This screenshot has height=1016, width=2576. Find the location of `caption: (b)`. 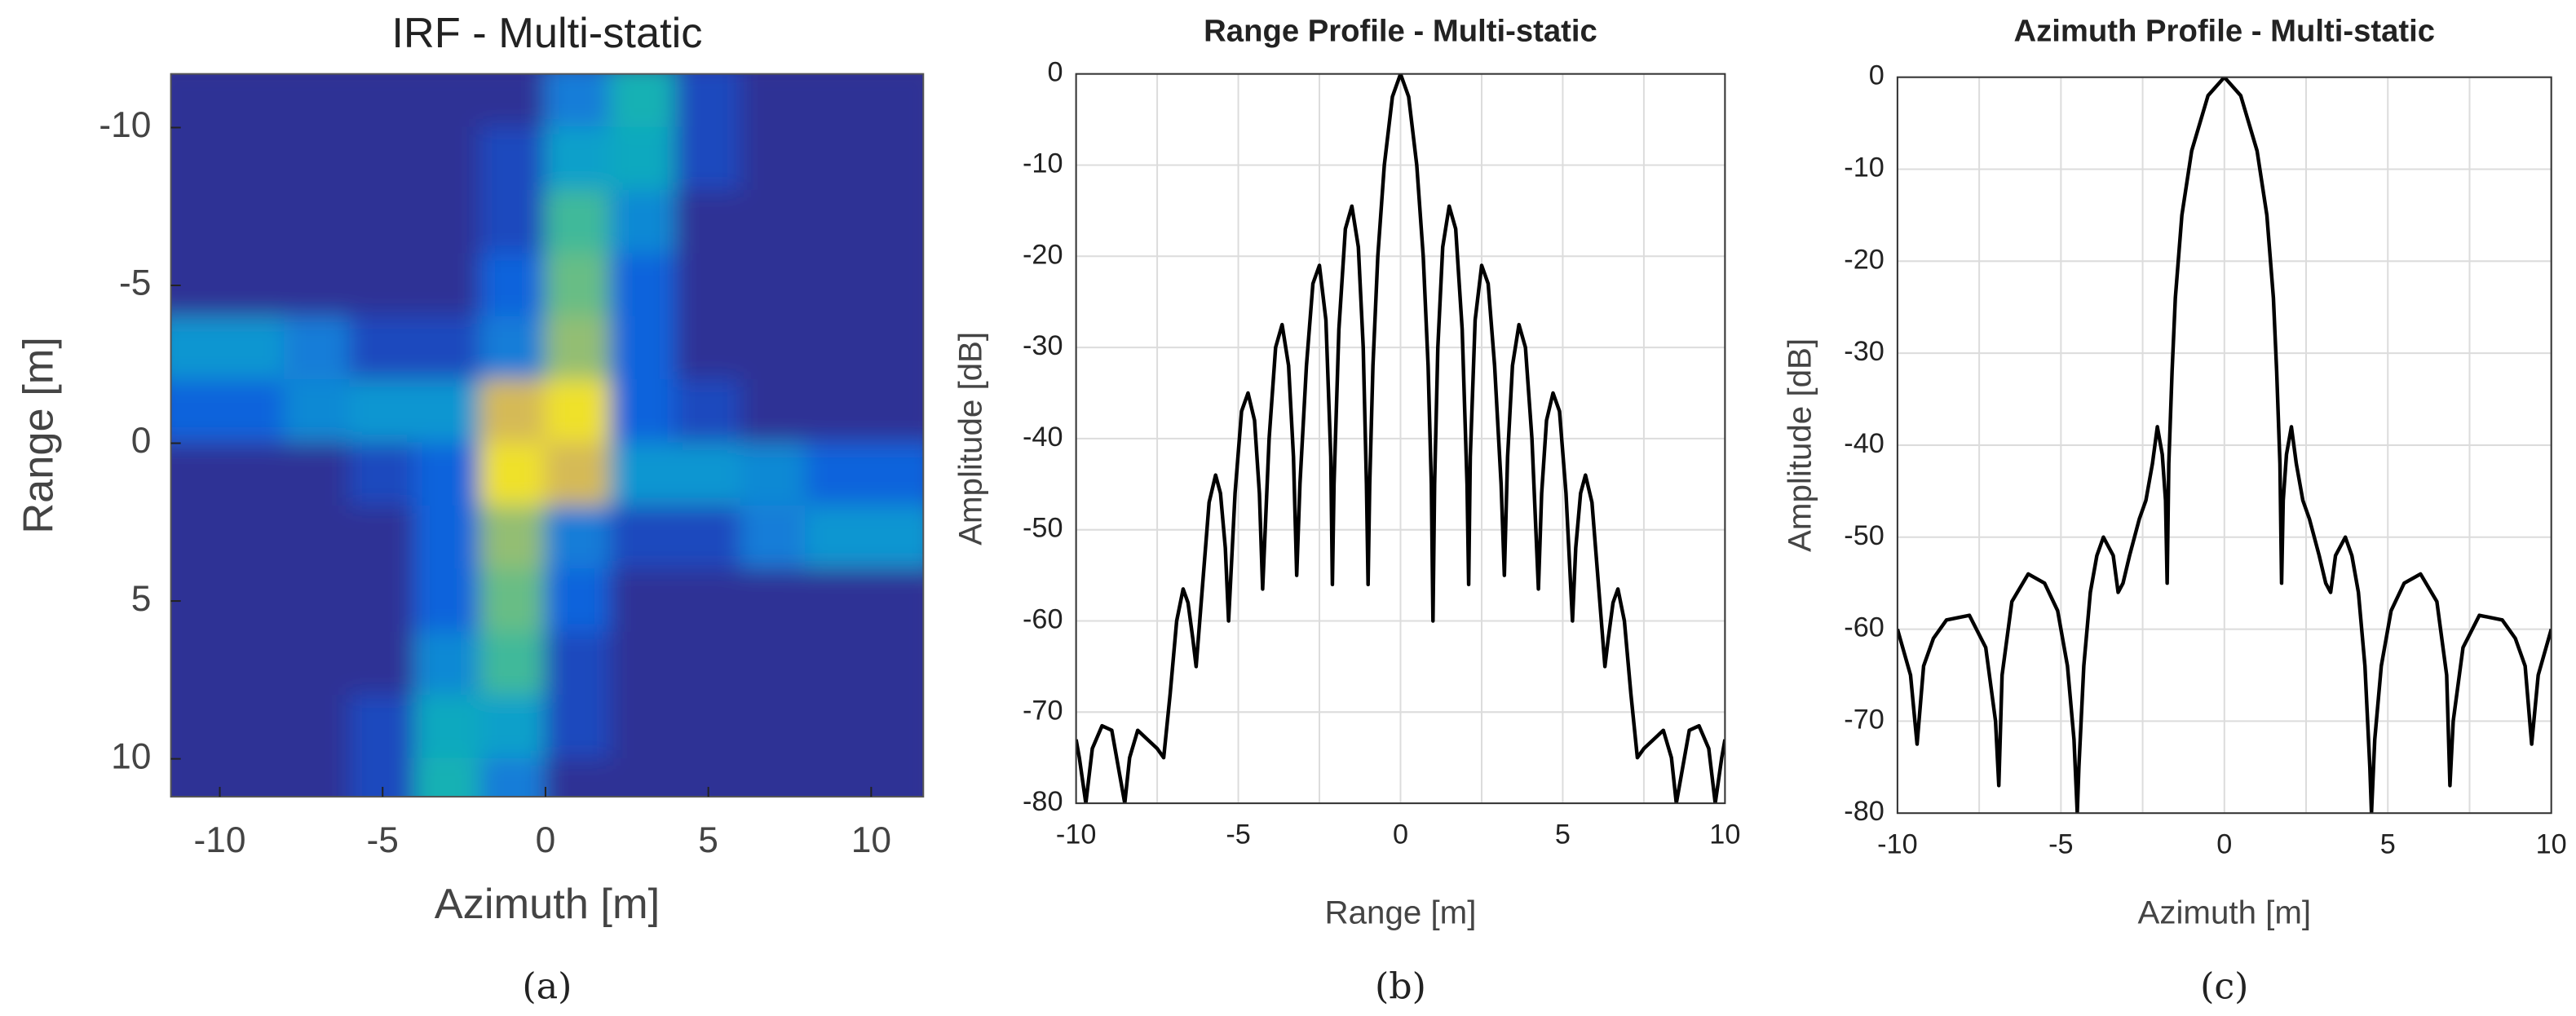

caption: (b) is located at coordinates (1400, 986).